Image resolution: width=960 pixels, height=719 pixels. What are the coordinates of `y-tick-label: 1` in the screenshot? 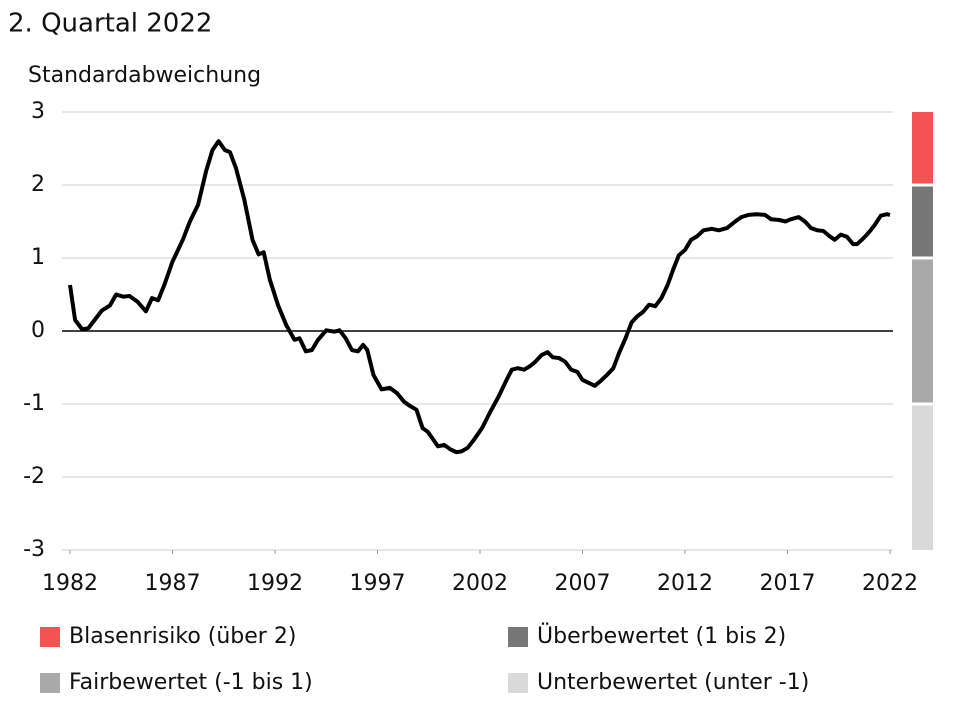 It's located at (38, 257).